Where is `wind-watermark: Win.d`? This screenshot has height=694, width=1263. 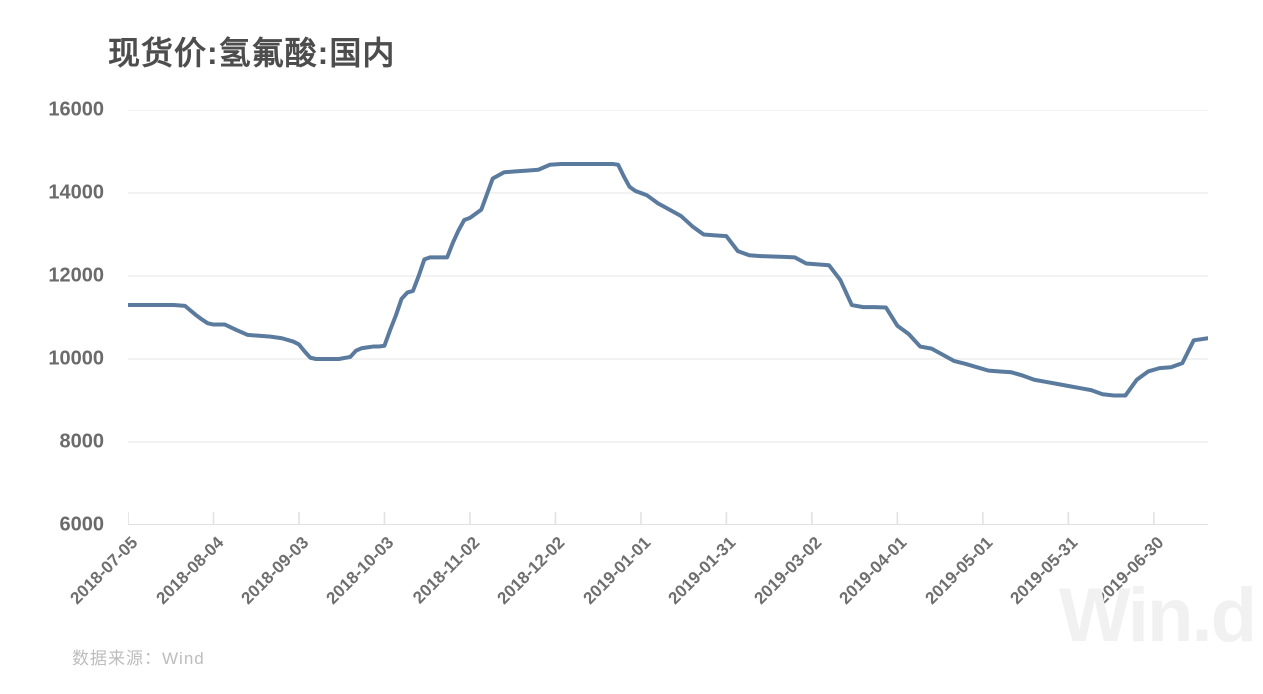
wind-watermark: Win.d is located at coordinates (1157, 615).